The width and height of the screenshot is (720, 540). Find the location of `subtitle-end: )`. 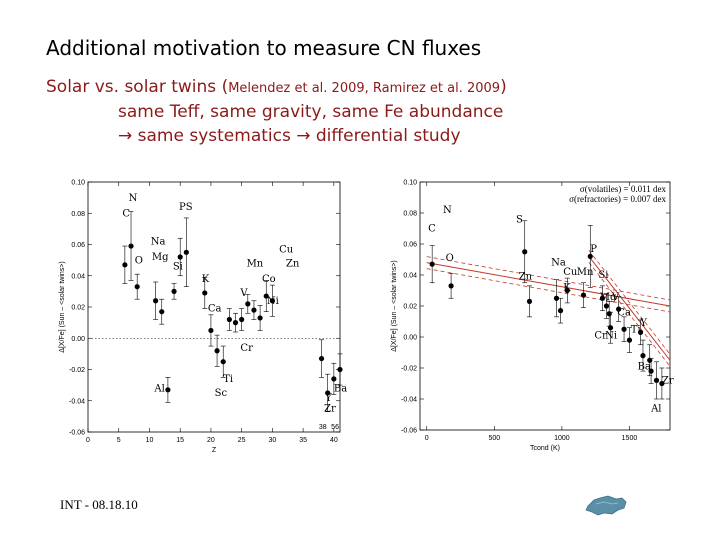

subtitle-end: ) is located at coordinates (503, 87).